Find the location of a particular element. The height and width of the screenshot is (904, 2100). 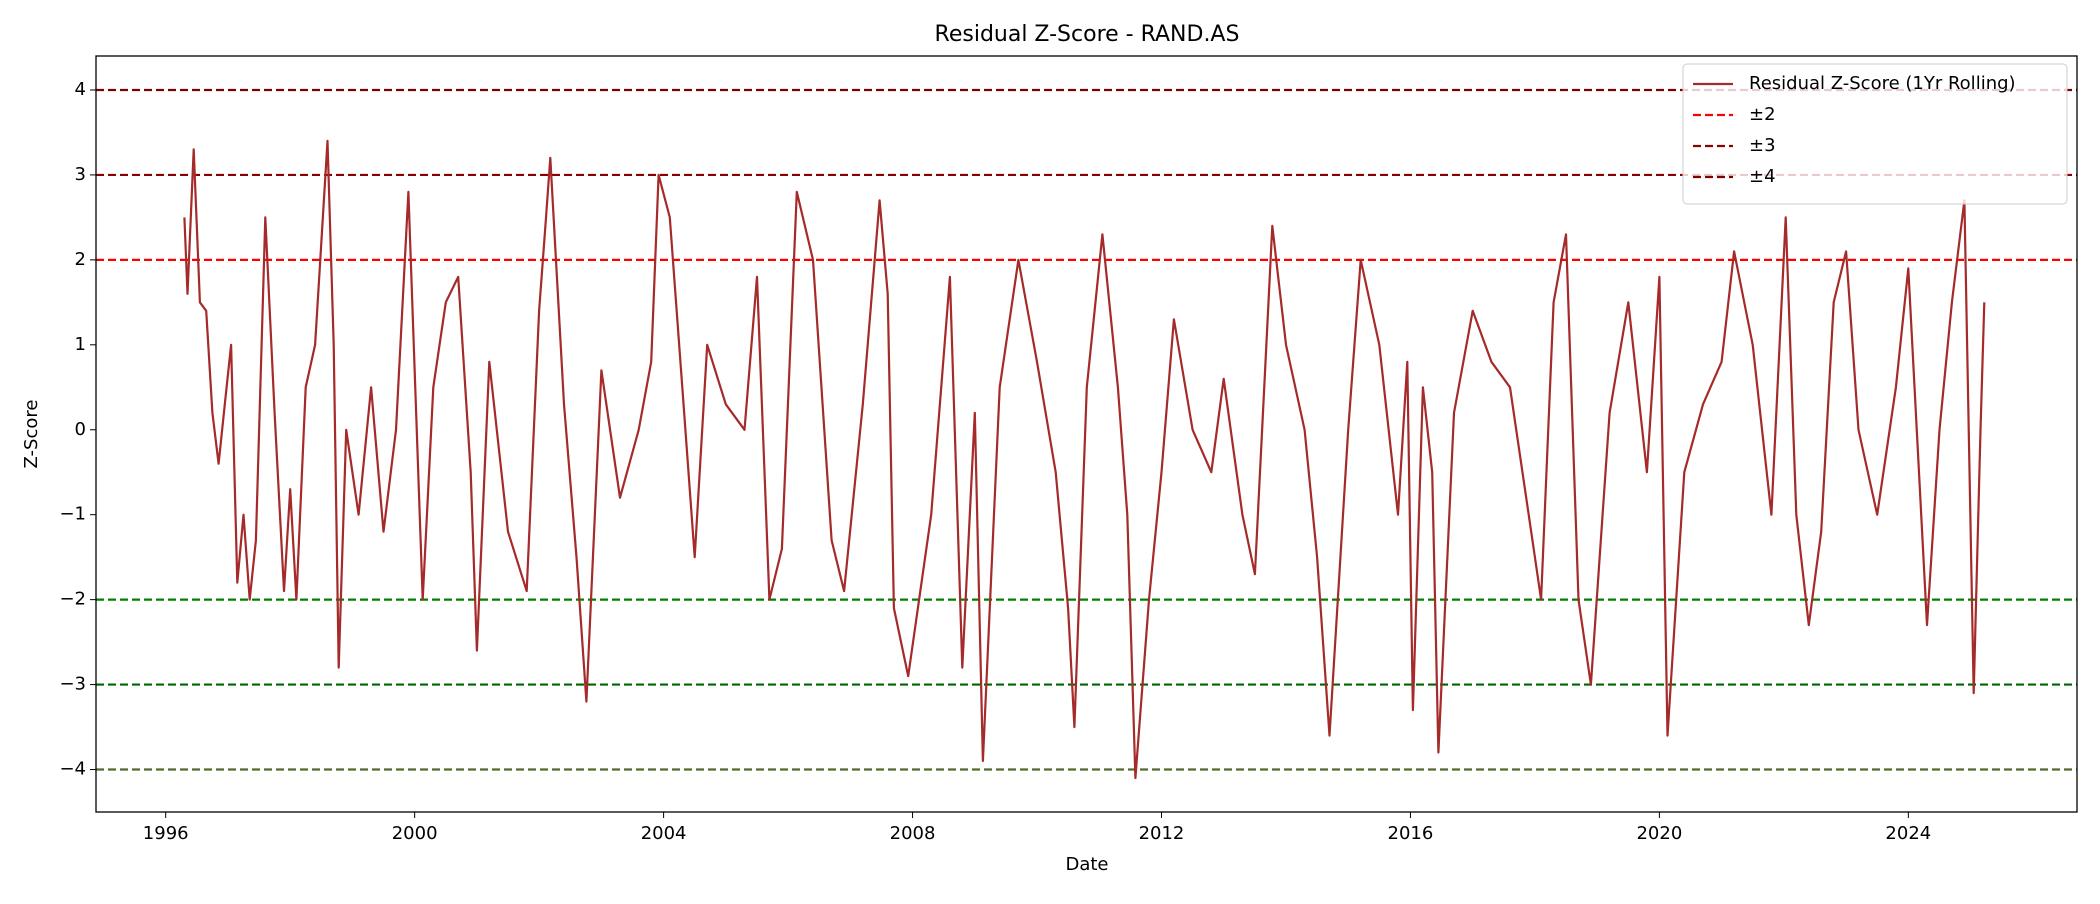

x-tick-label: 2004 is located at coordinates (664, 833).